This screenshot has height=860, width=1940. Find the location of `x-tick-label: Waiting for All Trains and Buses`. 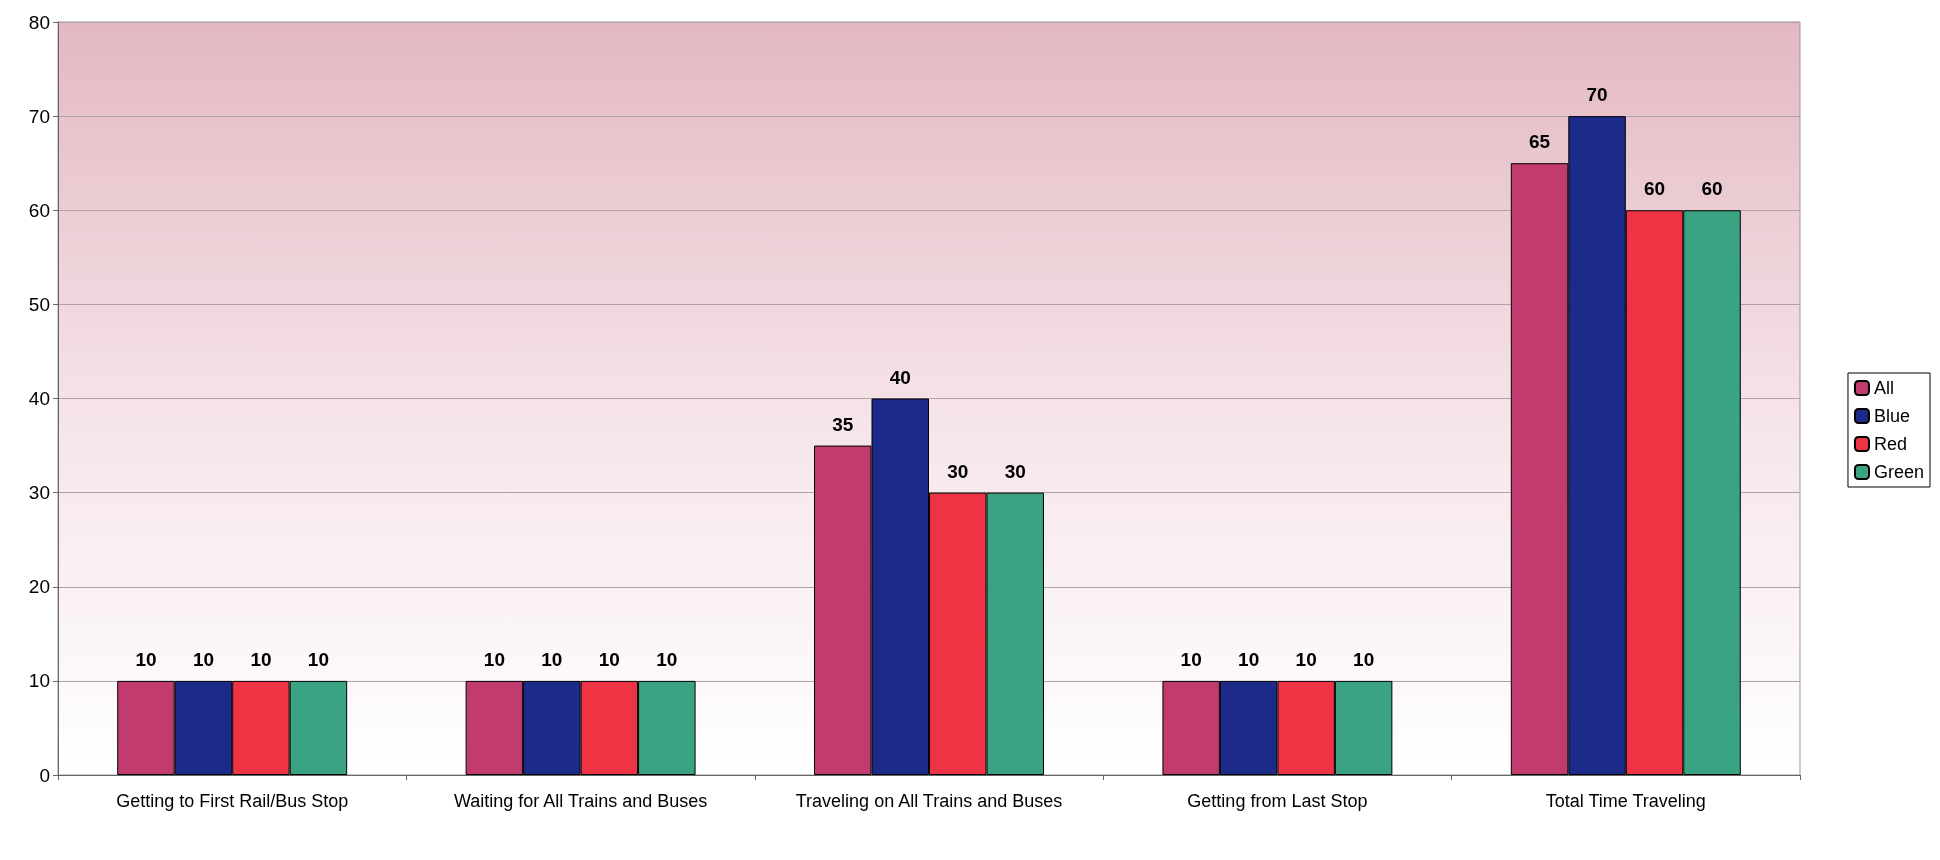

x-tick-label: Waiting for All Trains and Buses is located at coordinates (580, 801).